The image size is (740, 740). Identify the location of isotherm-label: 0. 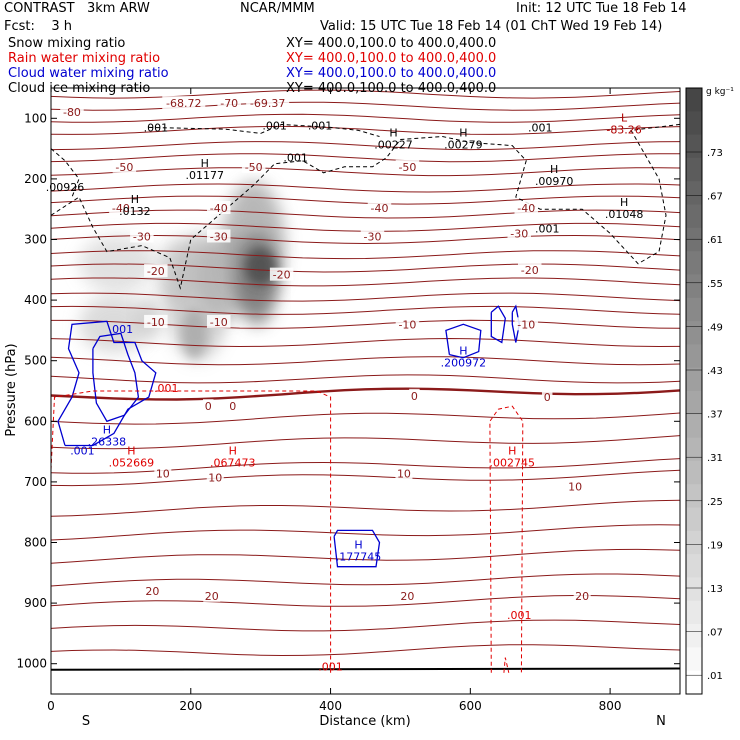
(547, 397).